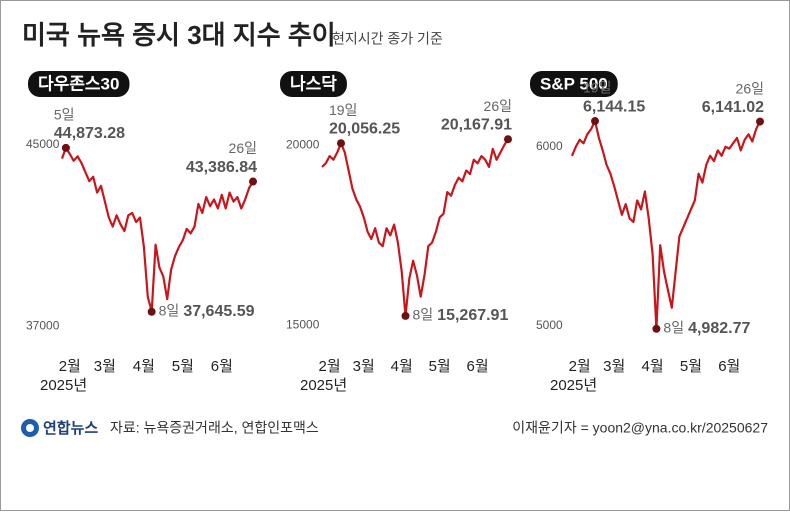 The width and height of the screenshot is (790, 520). I want to click on y-tick-label: 45000, so click(43, 144).